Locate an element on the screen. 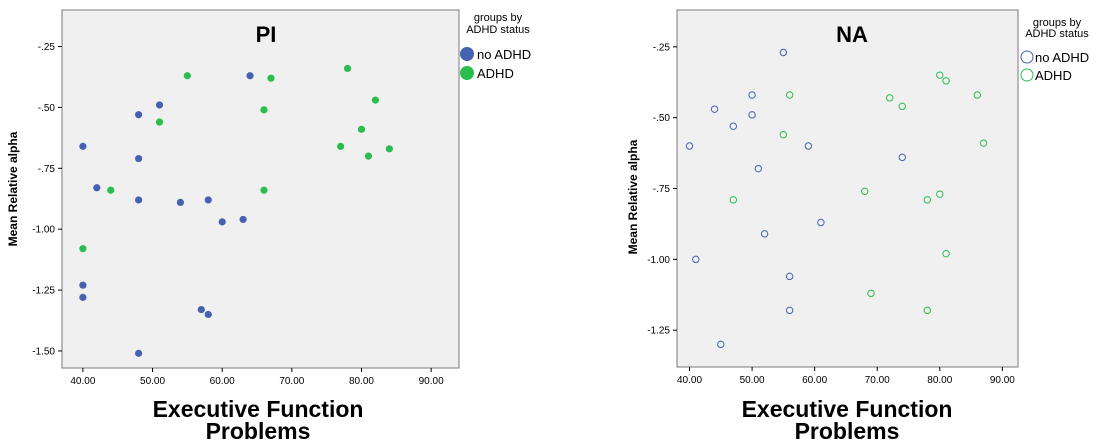 The image size is (1097, 444). pi-x-axis-label-line1: Executive Function is located at coordinates (258, 409).